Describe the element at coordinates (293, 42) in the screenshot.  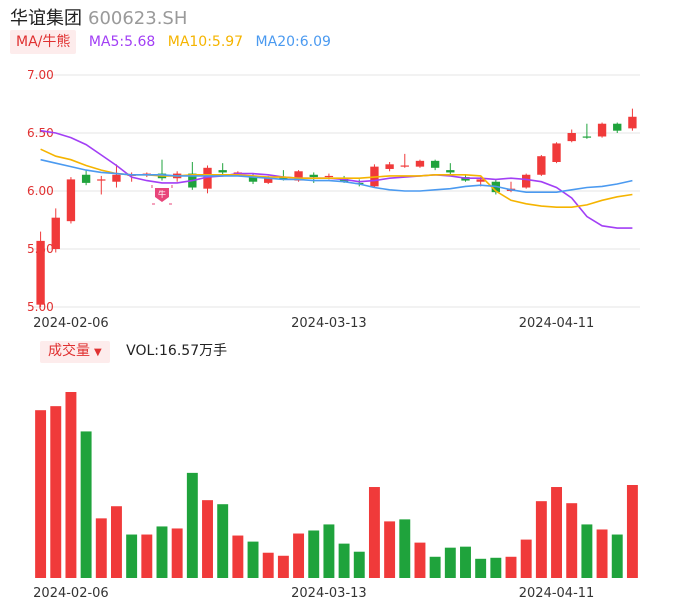
I see `ma20-label: MA20:6.09` at that location.